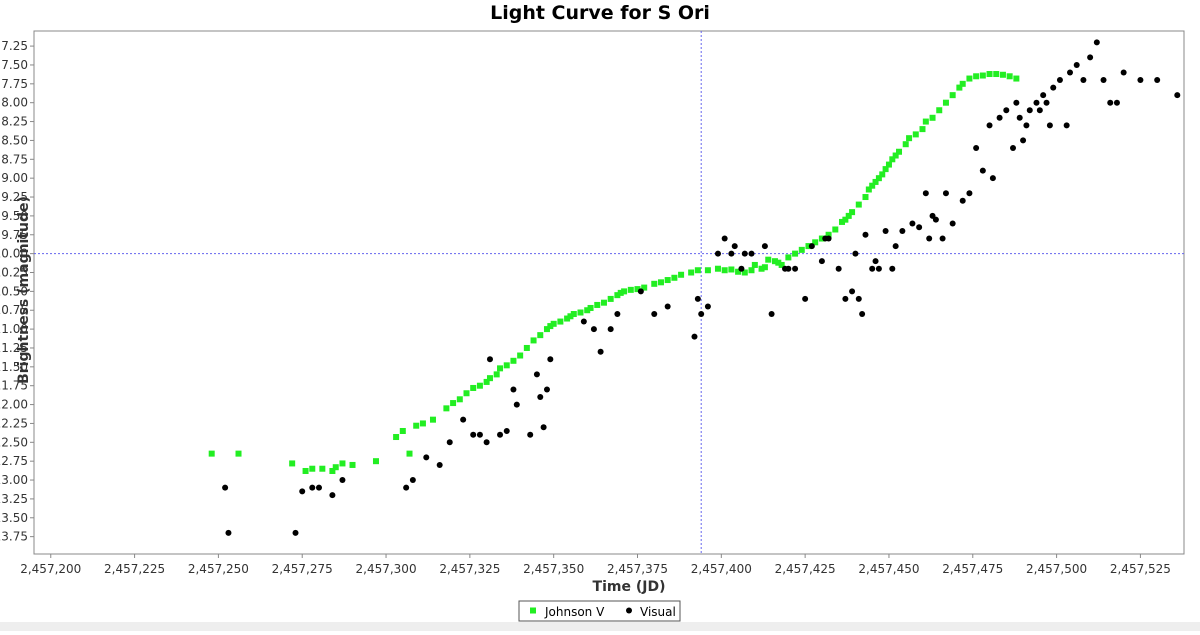 This screenshot has width=1200, height=635. I want to click on y-tick-label: 8.75, so click(14, 159).